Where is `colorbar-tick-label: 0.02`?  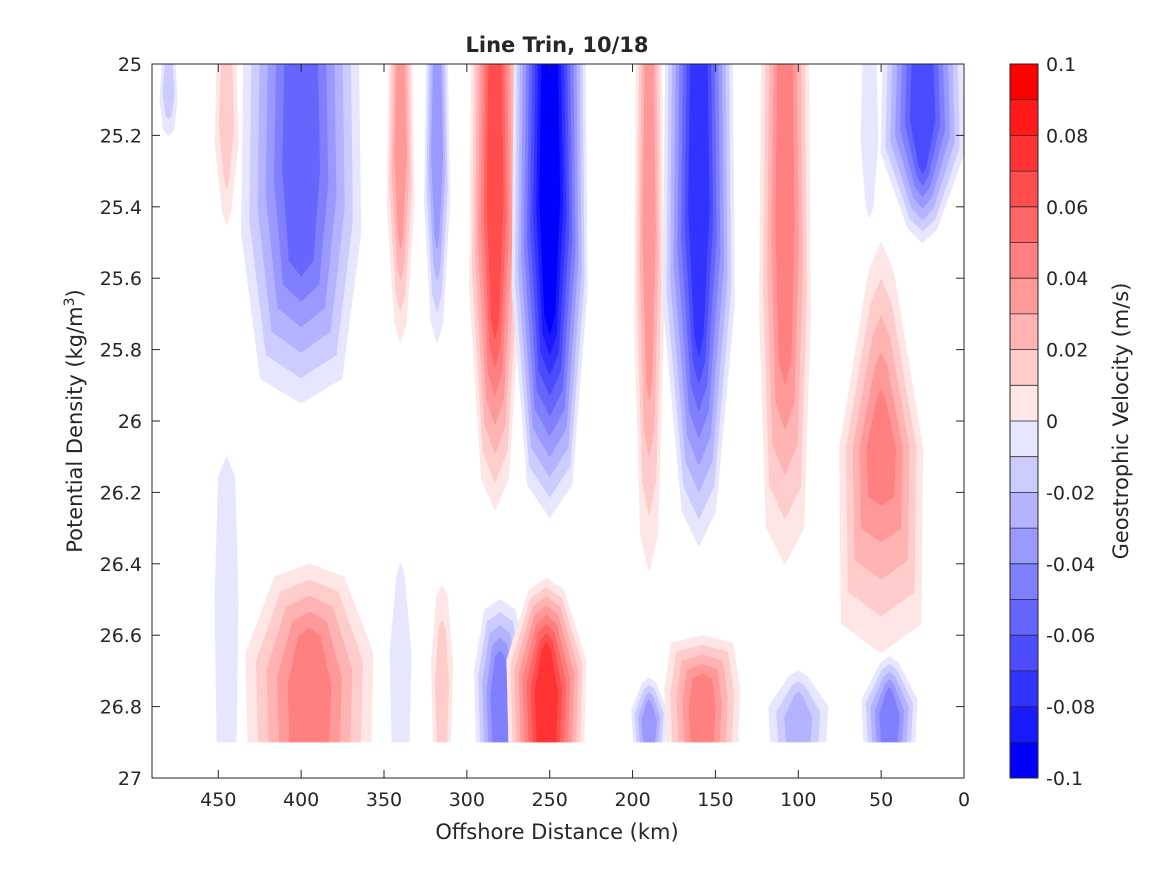 colorbar-tick-label: 0.02 is located at coordinates (1067, 351).